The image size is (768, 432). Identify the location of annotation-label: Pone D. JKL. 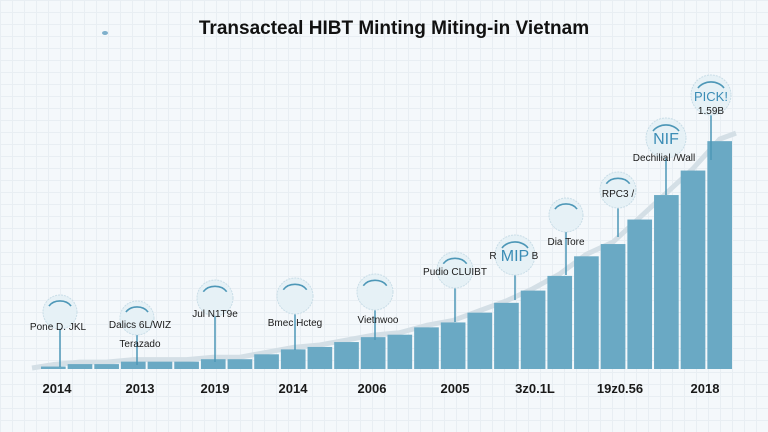
(58, 327).